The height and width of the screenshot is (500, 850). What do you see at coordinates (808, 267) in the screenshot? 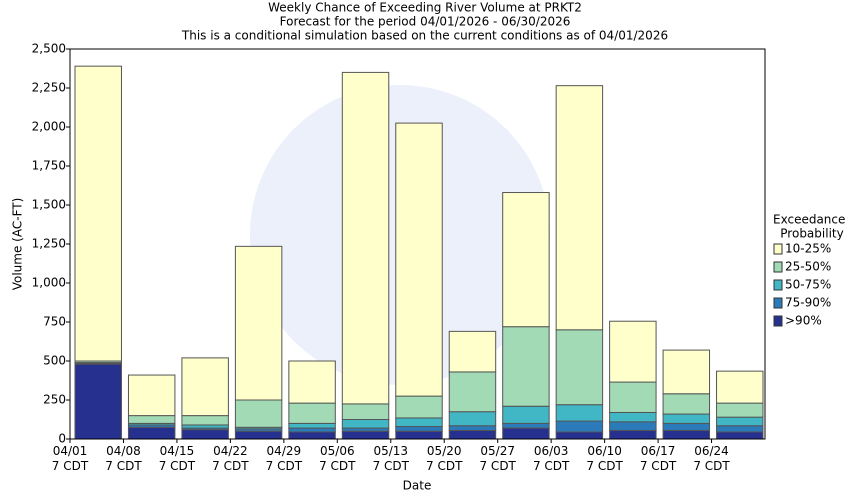
I see `legend-label: 25-50%` at bounding box center [808, 267].